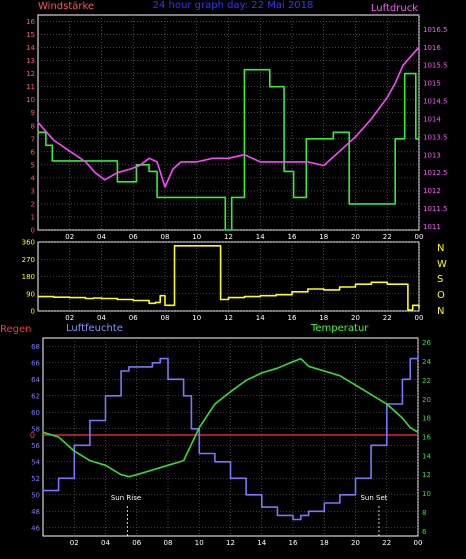  What do you see at coordinates (435, 209) in the screenshot?
I see `p1-y2-tick-label: 1011.5` at bounding box center [435, 209].